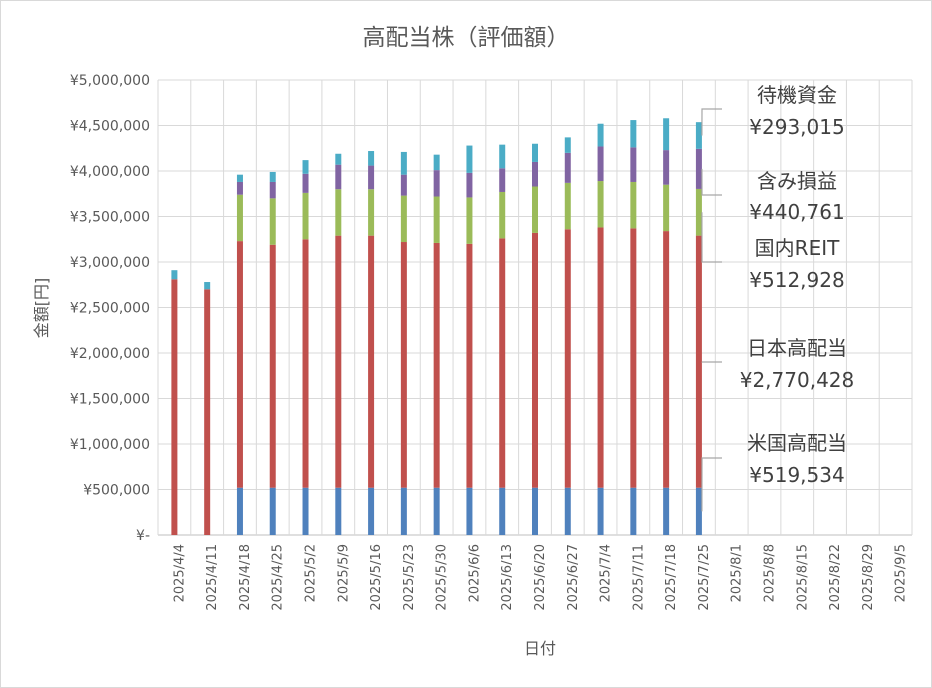 The image size is (932, 688). Describe the element at coordinates (110, 400) in the screenshot. I see `y-tick-label: ¥1,500,000` at that location.